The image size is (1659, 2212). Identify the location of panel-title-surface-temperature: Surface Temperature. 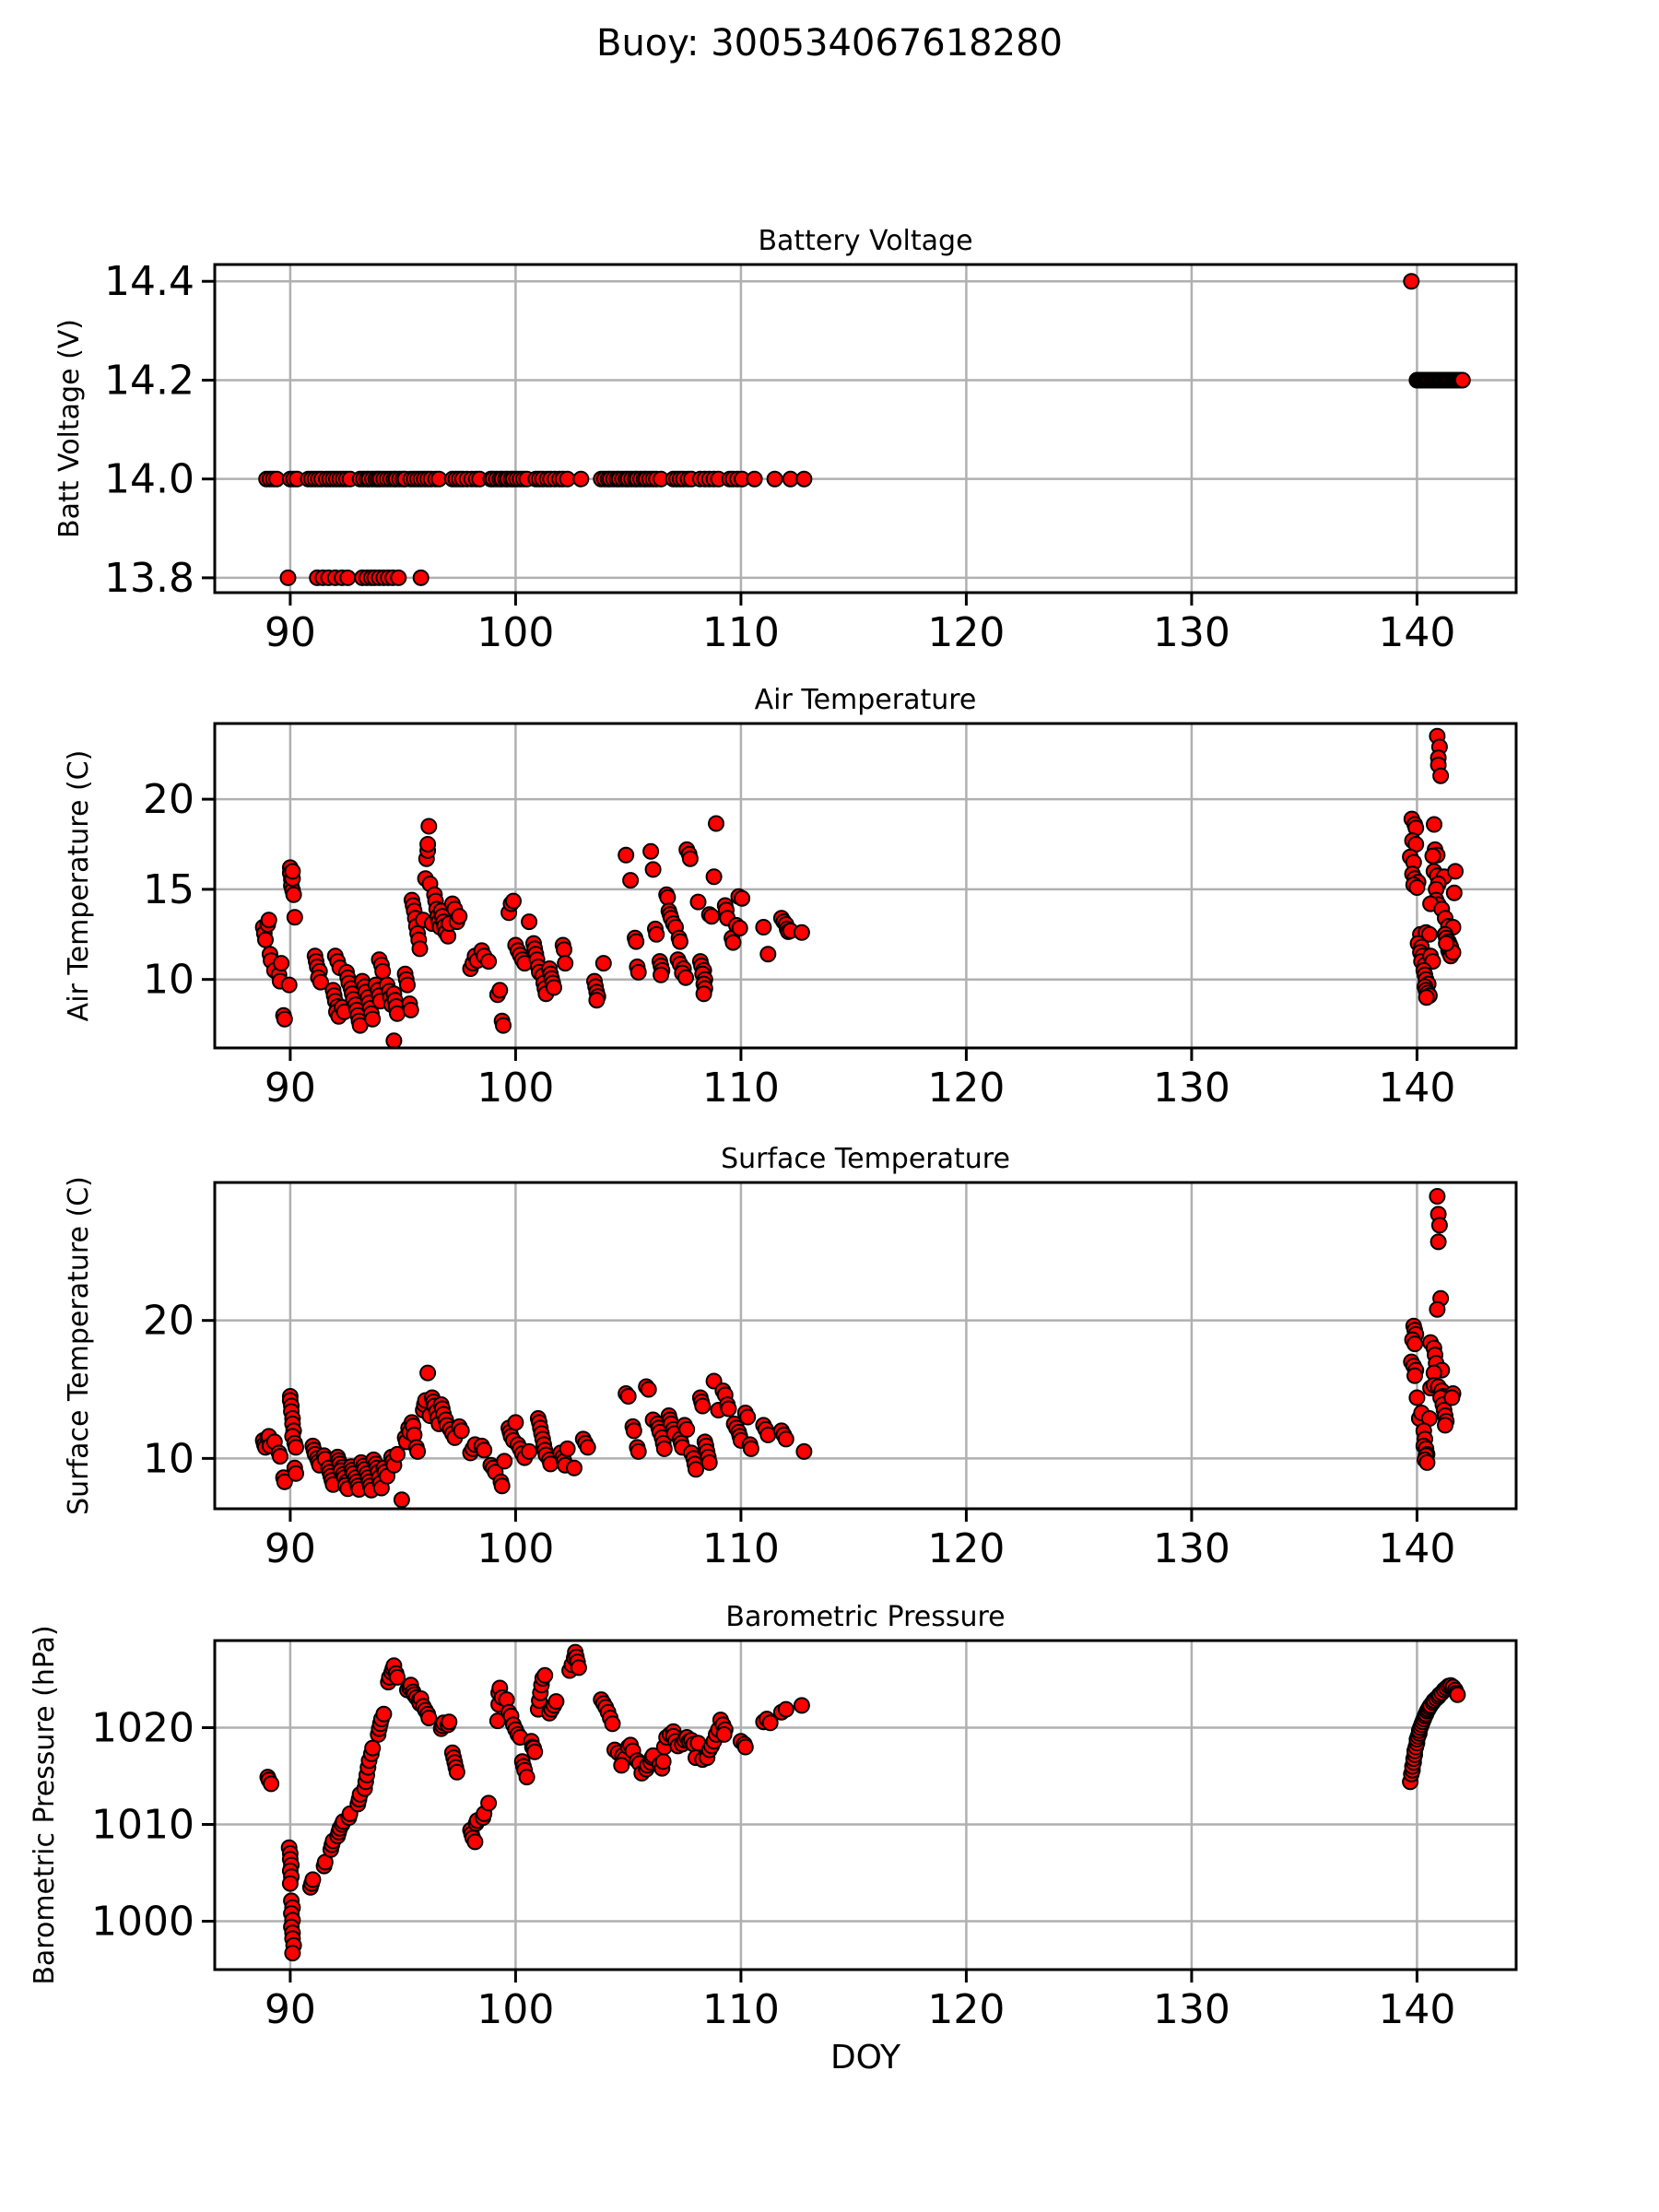
(865, 1159).